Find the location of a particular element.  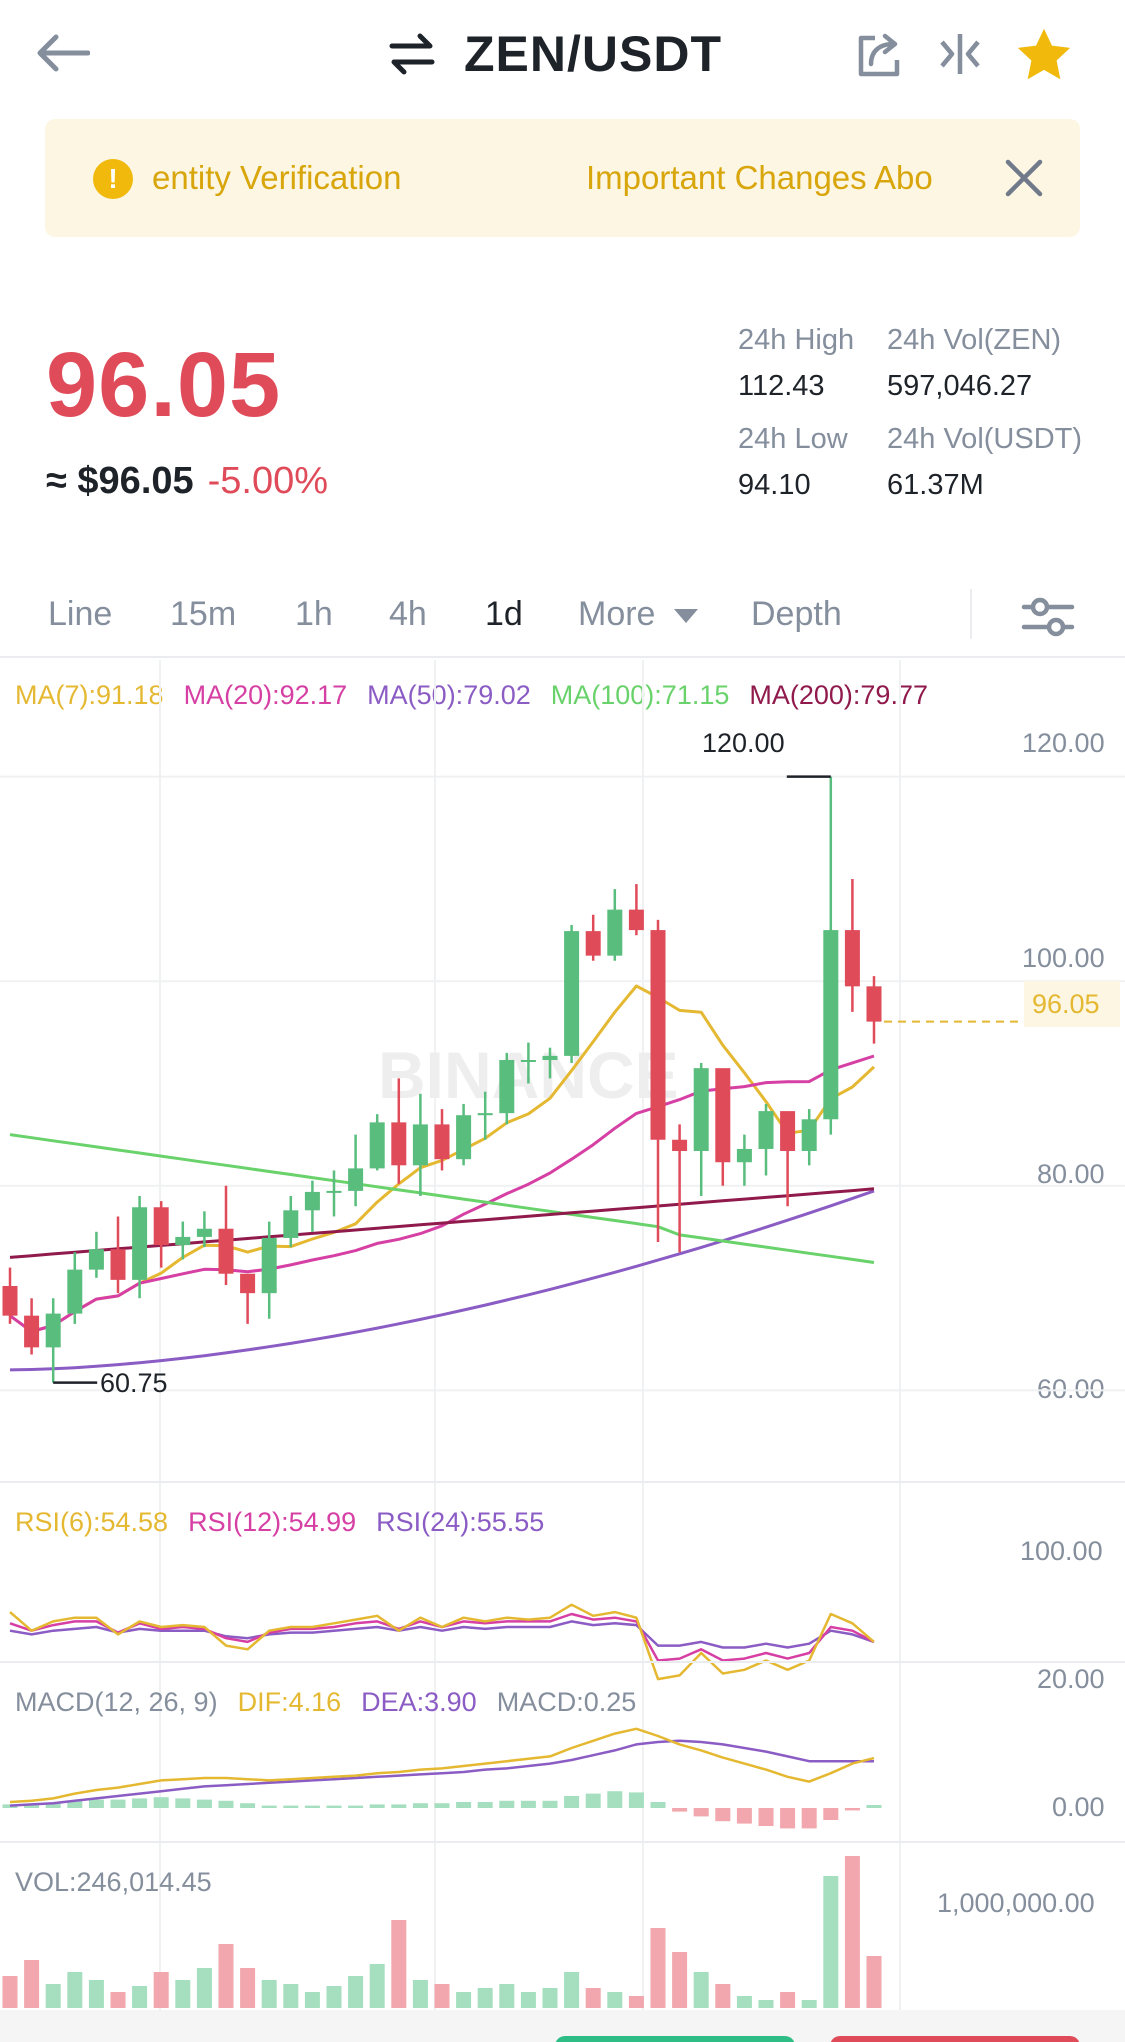

buy-button is located at coordinates (675, 2039).